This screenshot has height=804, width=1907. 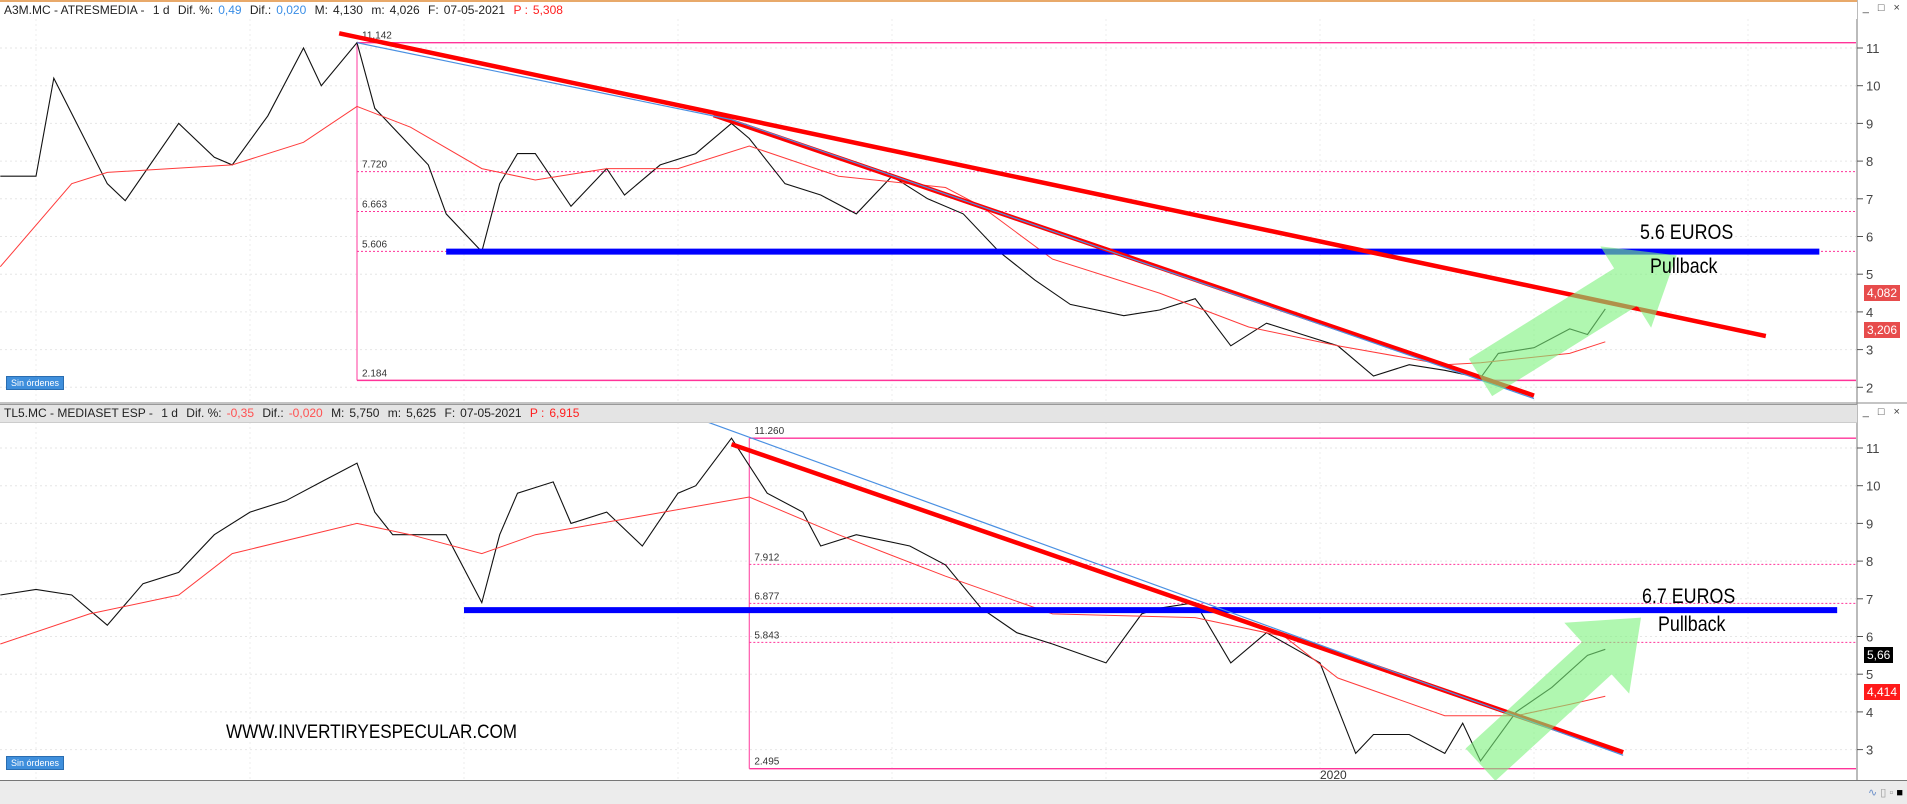 I want to click on target-level-note: 6.7 EUROS, so click(x=1689, y=596).